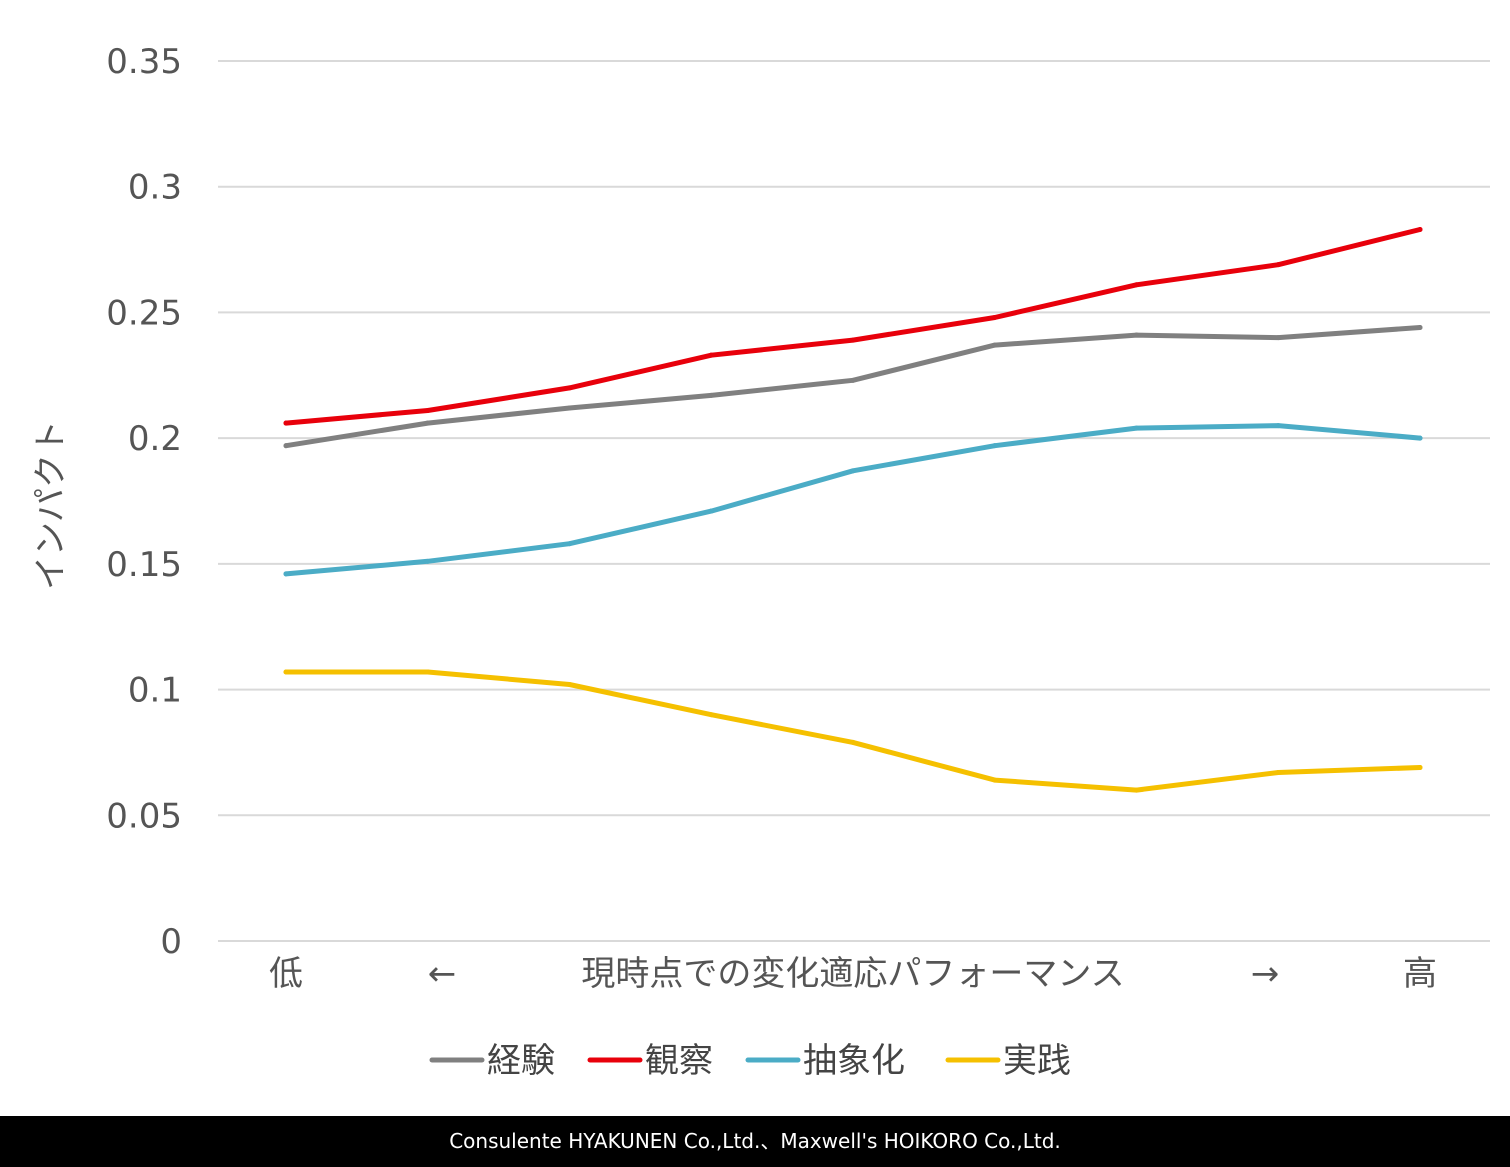  Describe the element at coordinates (286, 974) in the screenshot. I see `x-label-low: 低` at that location.